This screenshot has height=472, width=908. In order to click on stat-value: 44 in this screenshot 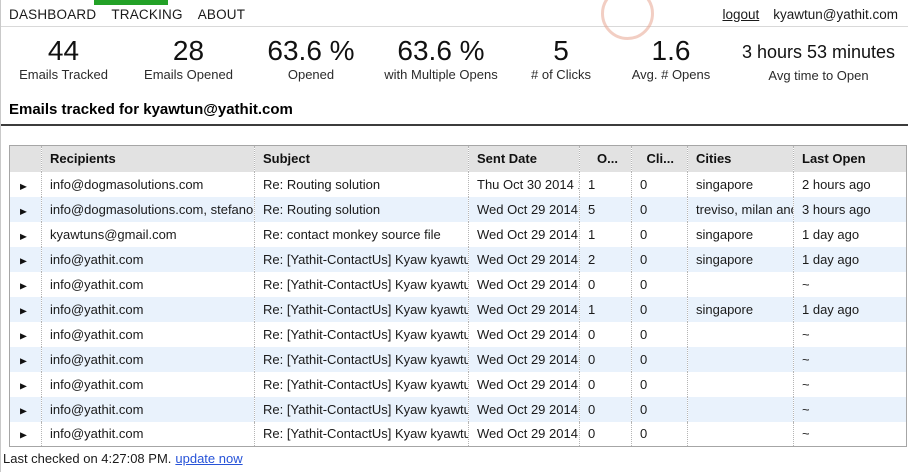, I will do `click(63, 50)`.